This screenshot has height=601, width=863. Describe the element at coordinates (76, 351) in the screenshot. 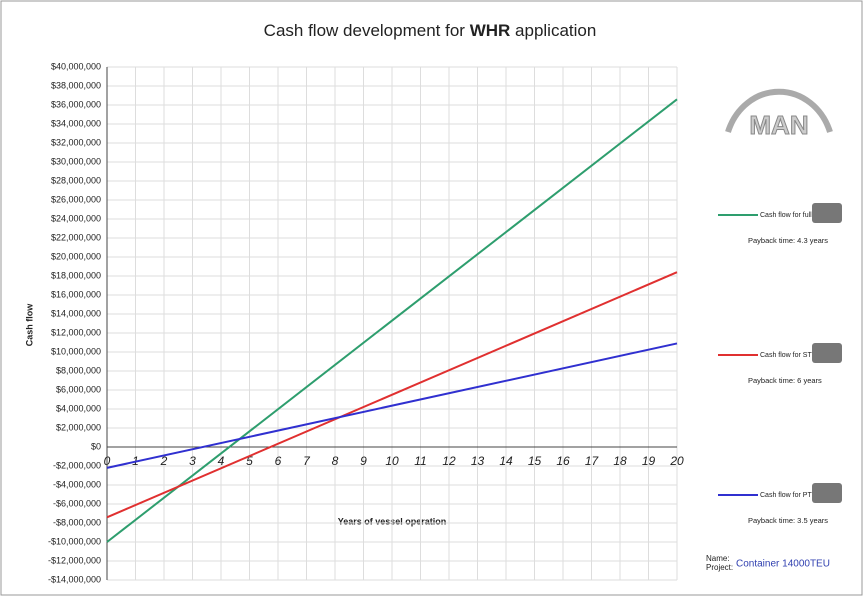

I see `y-tick-label: $10,000,000` at that location.